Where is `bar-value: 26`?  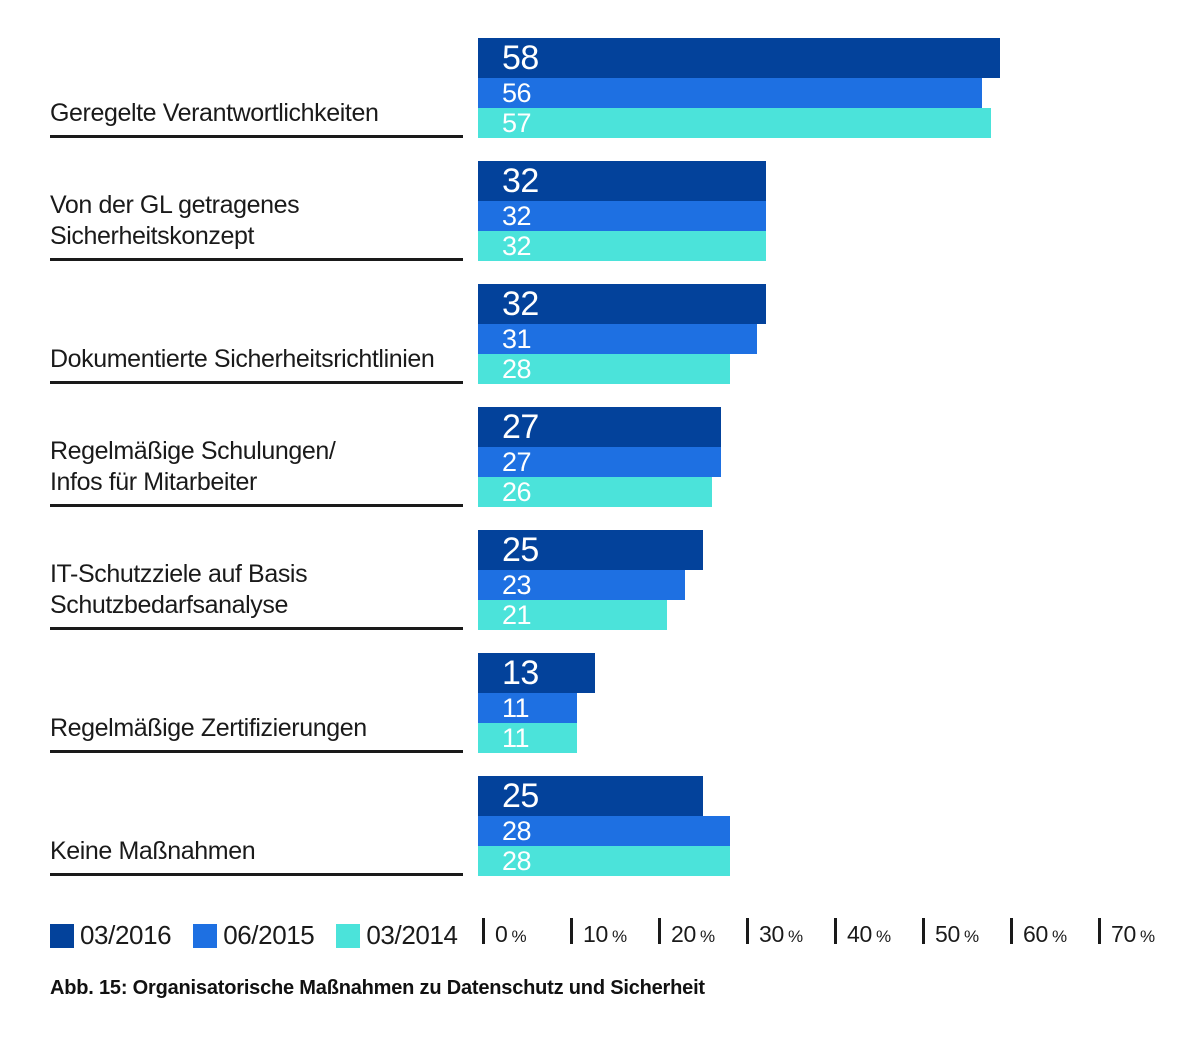
bar-value: 26 is located at coordinates (517, 491).